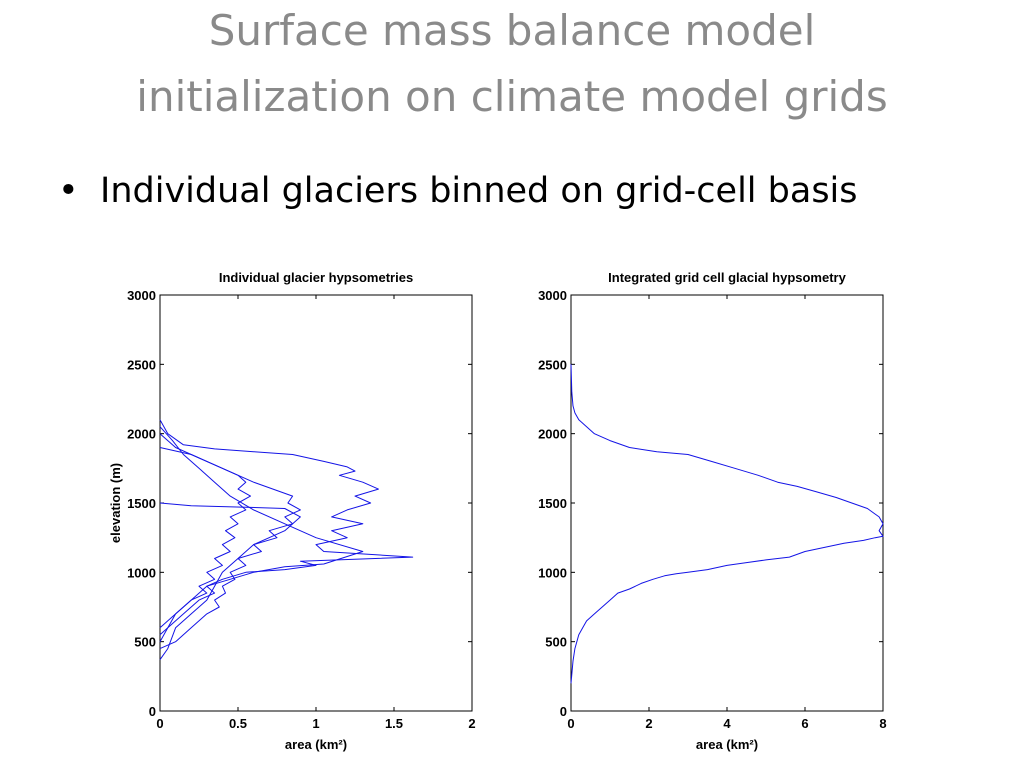  What do you see at coordinates (804, 723) in the screenshot?
I see `chart-2-x-tick-label: 6` at bounding box center [804, 723].